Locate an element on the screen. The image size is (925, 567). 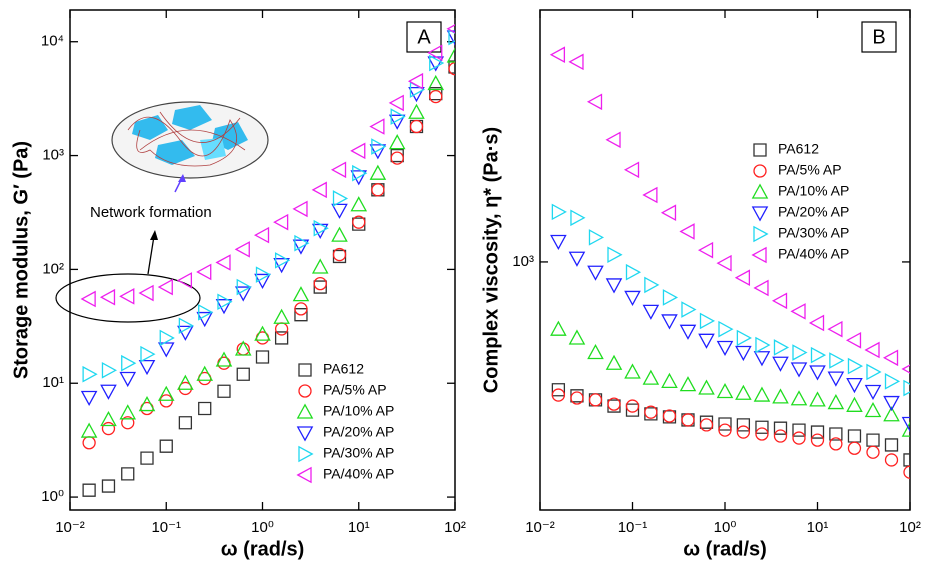
legend-label: PA612 is located at coordinates (798, 149).